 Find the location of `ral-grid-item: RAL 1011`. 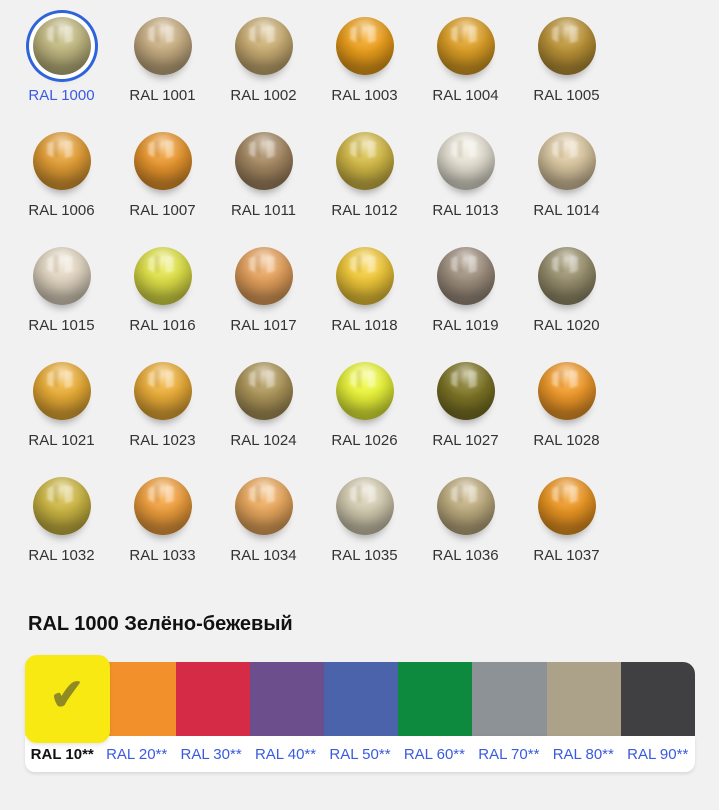

ral-grid-item: RAL 1011 is located at coordinates (263, 172).